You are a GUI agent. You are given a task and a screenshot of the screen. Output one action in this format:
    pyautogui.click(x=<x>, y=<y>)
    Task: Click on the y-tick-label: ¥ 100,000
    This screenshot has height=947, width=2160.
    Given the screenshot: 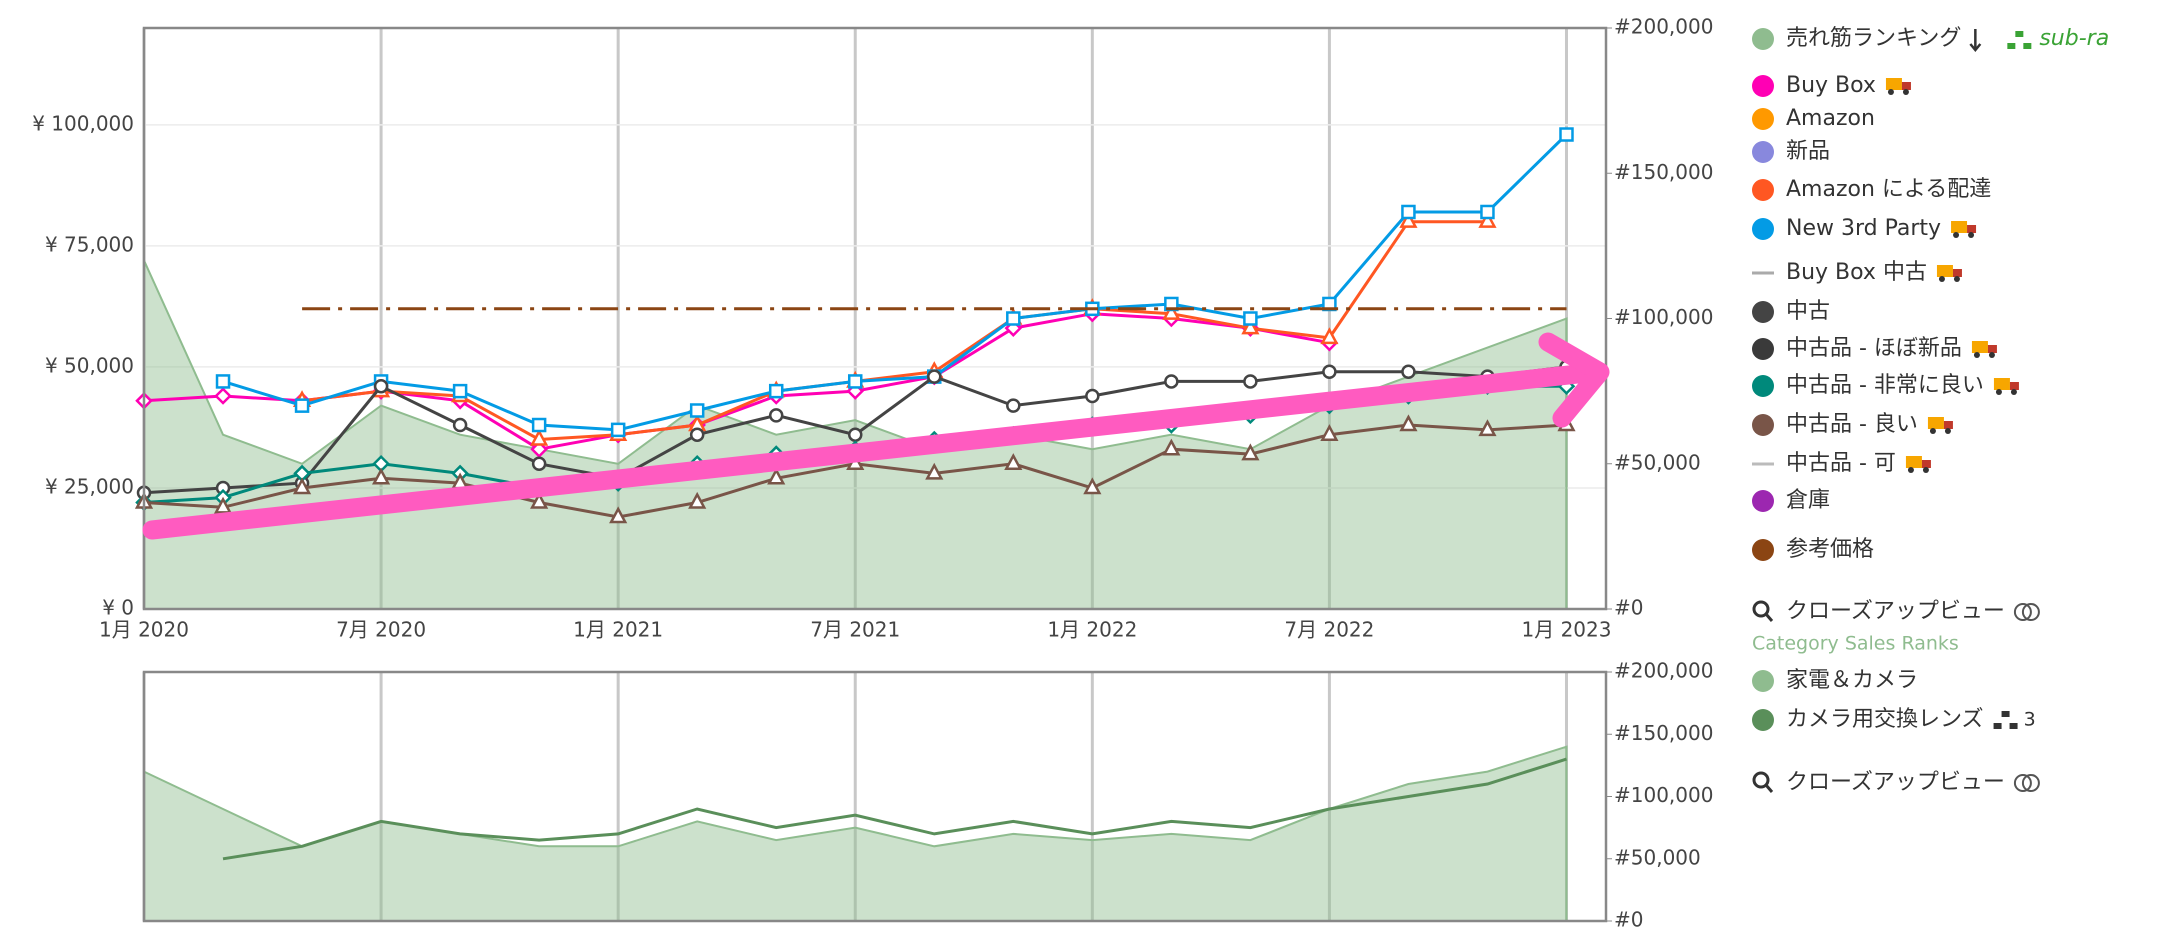 What is the action you would take?
    pyautogui.click(x=83, y=123)
    